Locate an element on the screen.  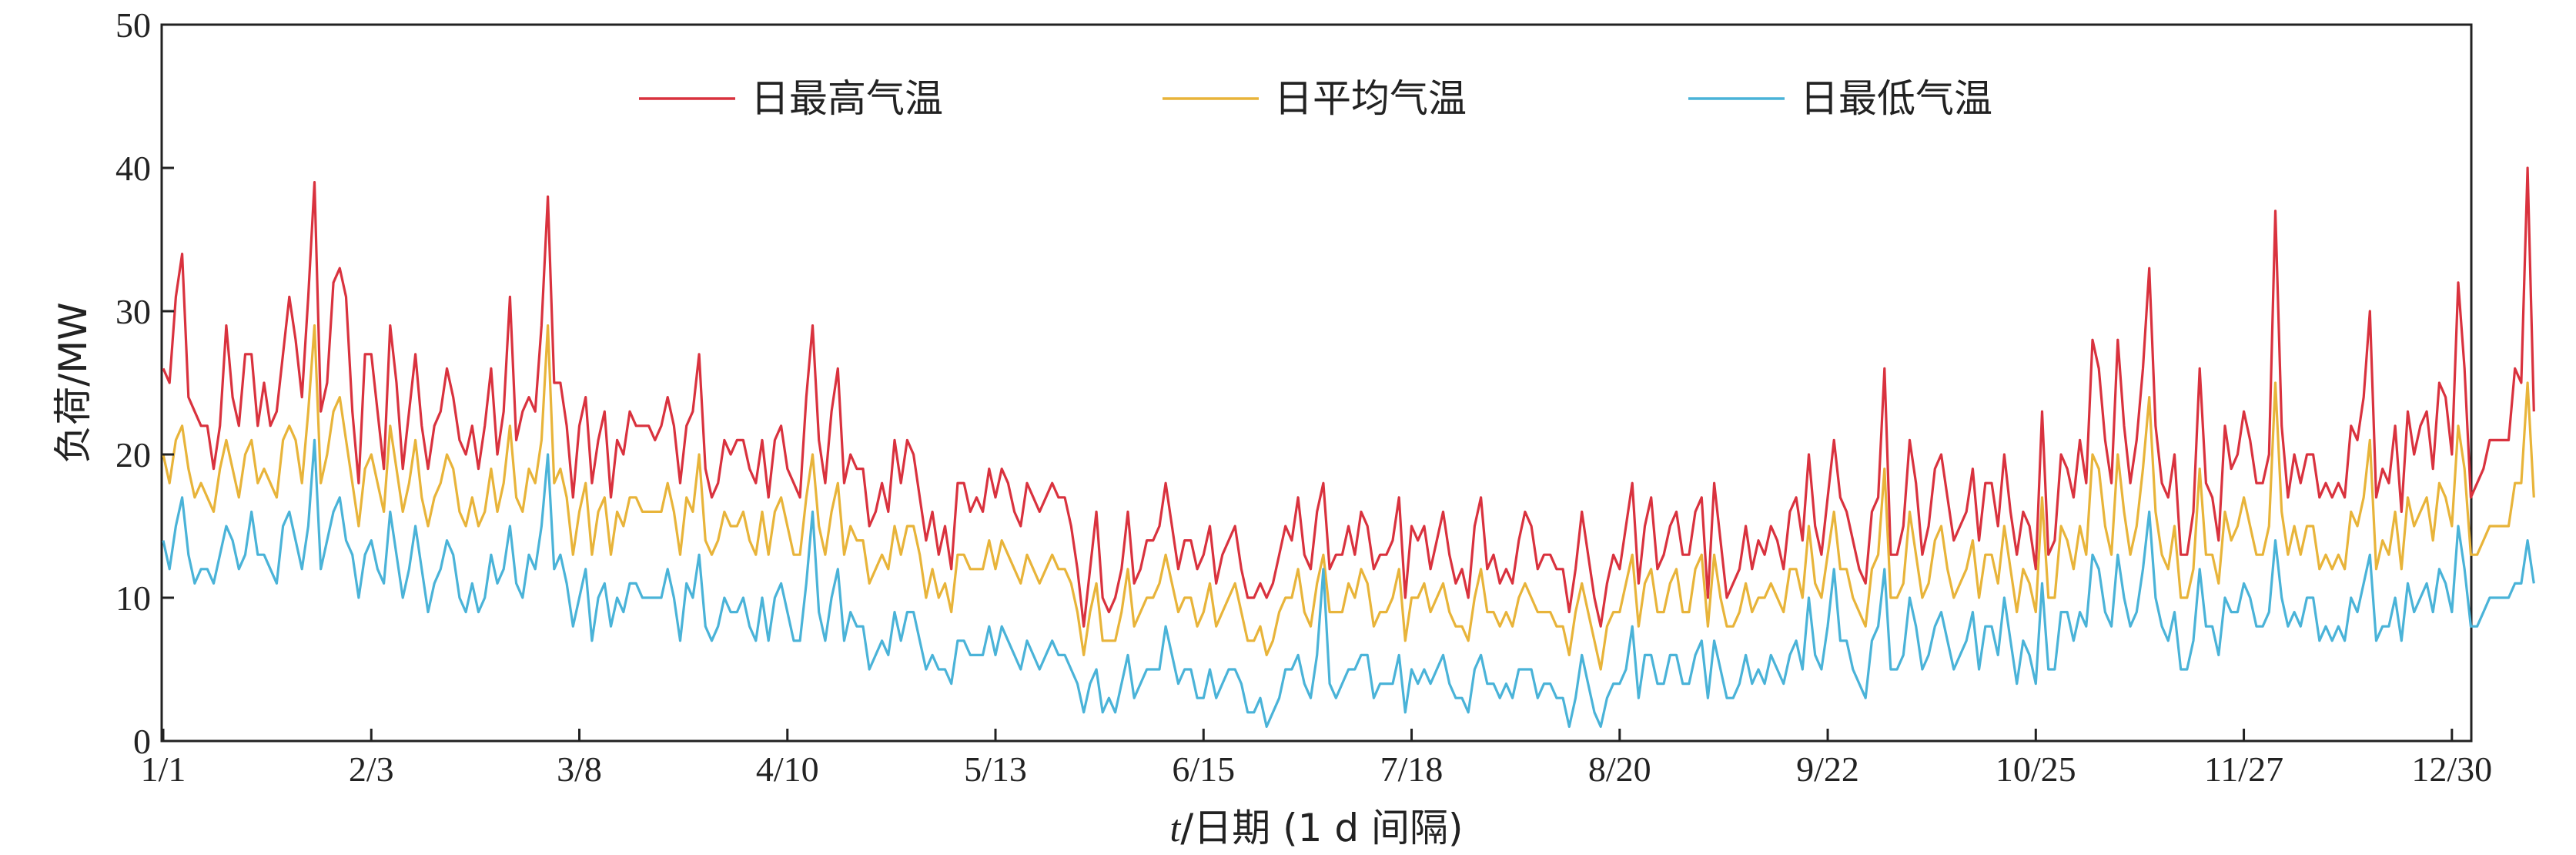
legend-label-2: 日平均气温 is located at coordinates (1371, 99).